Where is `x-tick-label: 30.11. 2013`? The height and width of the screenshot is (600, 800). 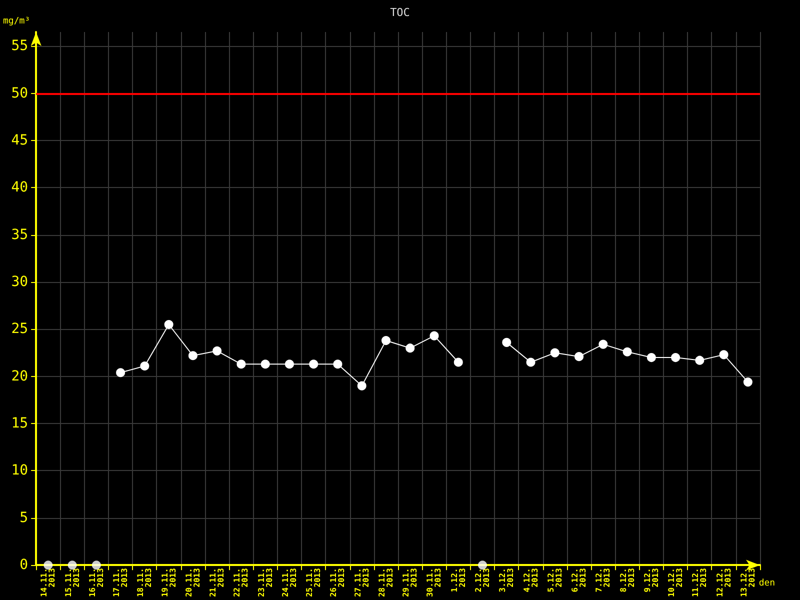 x-tick-label: 30.11. 2013 is located at coordinates (434, 583).